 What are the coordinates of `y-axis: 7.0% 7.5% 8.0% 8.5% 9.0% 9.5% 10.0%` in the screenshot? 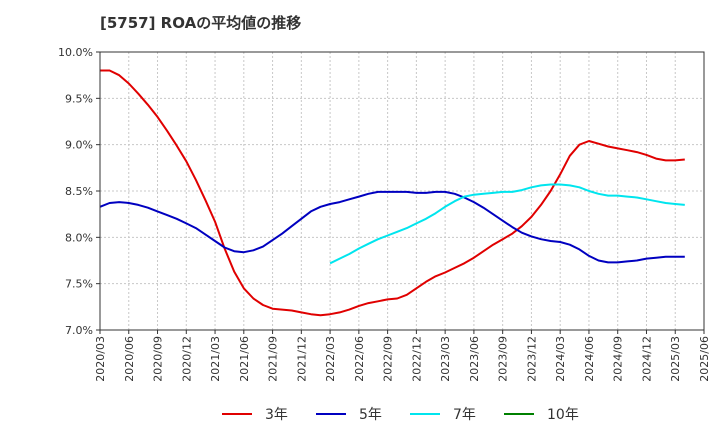 It's located at (79, 191).